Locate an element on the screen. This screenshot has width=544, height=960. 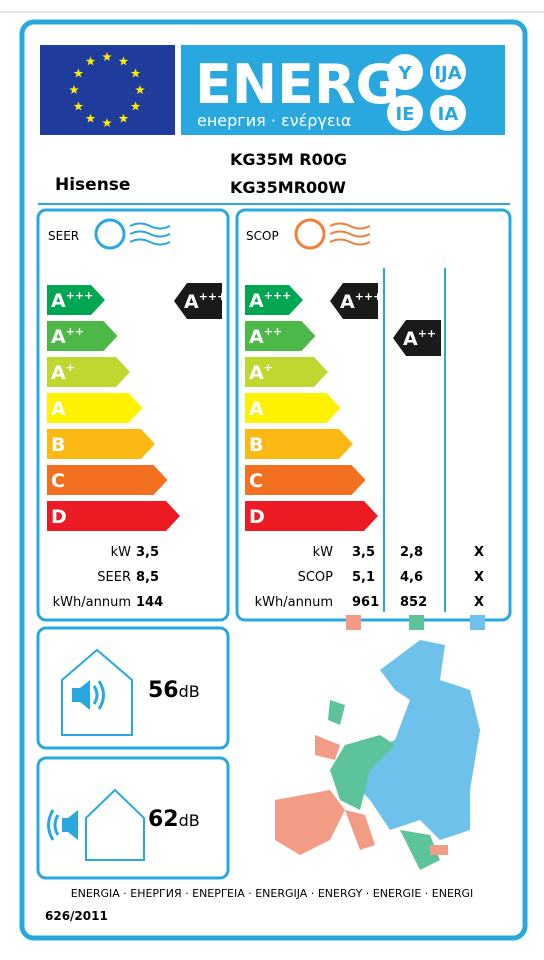
speaker-icon is located at coordinates (81, 695).